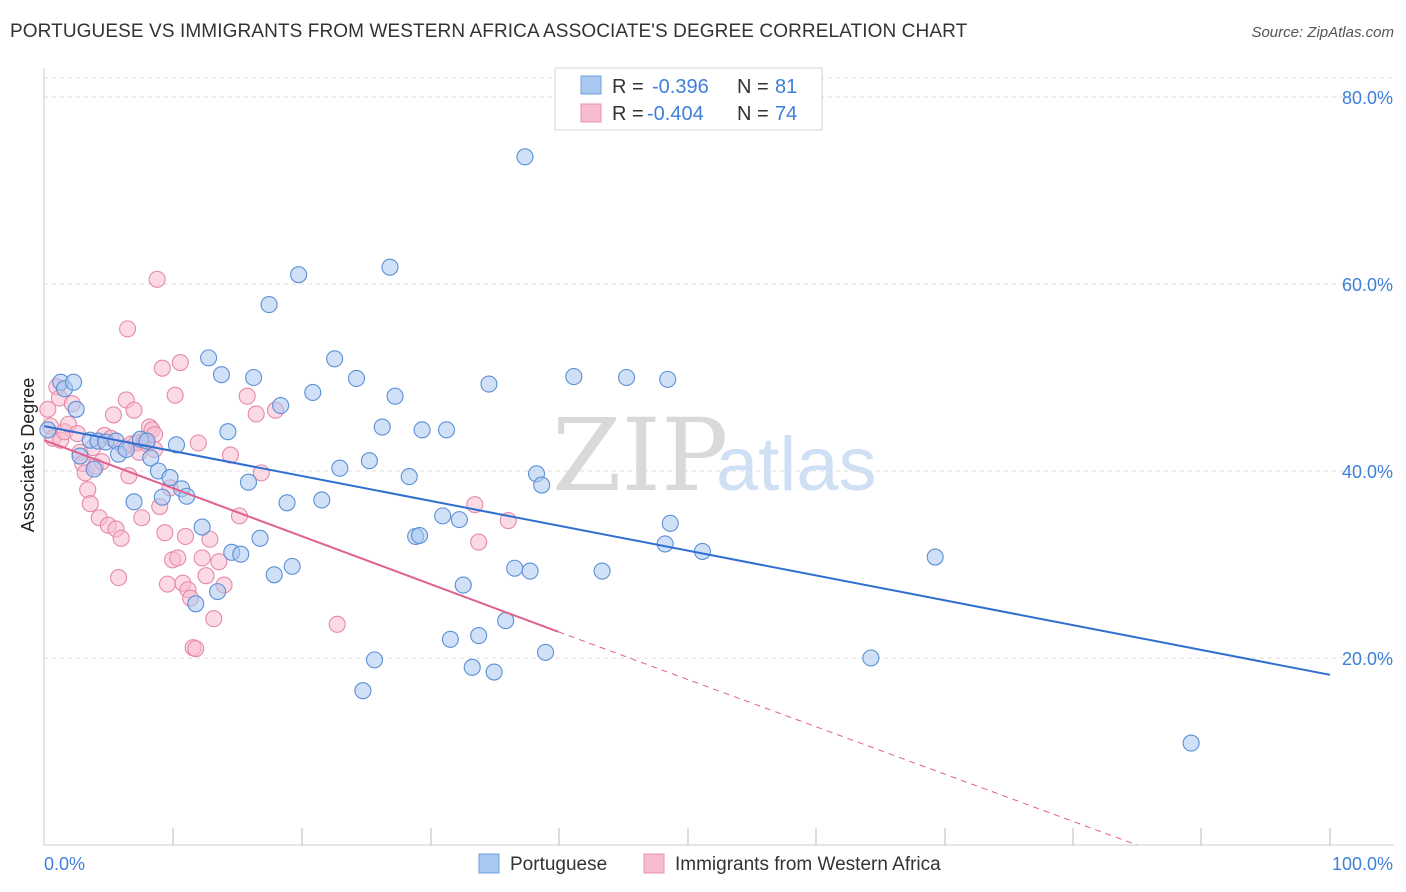  Describe the element at coordinates (628, 114) in the screenshot. I see `legend-r-label-2: R =` at that location.